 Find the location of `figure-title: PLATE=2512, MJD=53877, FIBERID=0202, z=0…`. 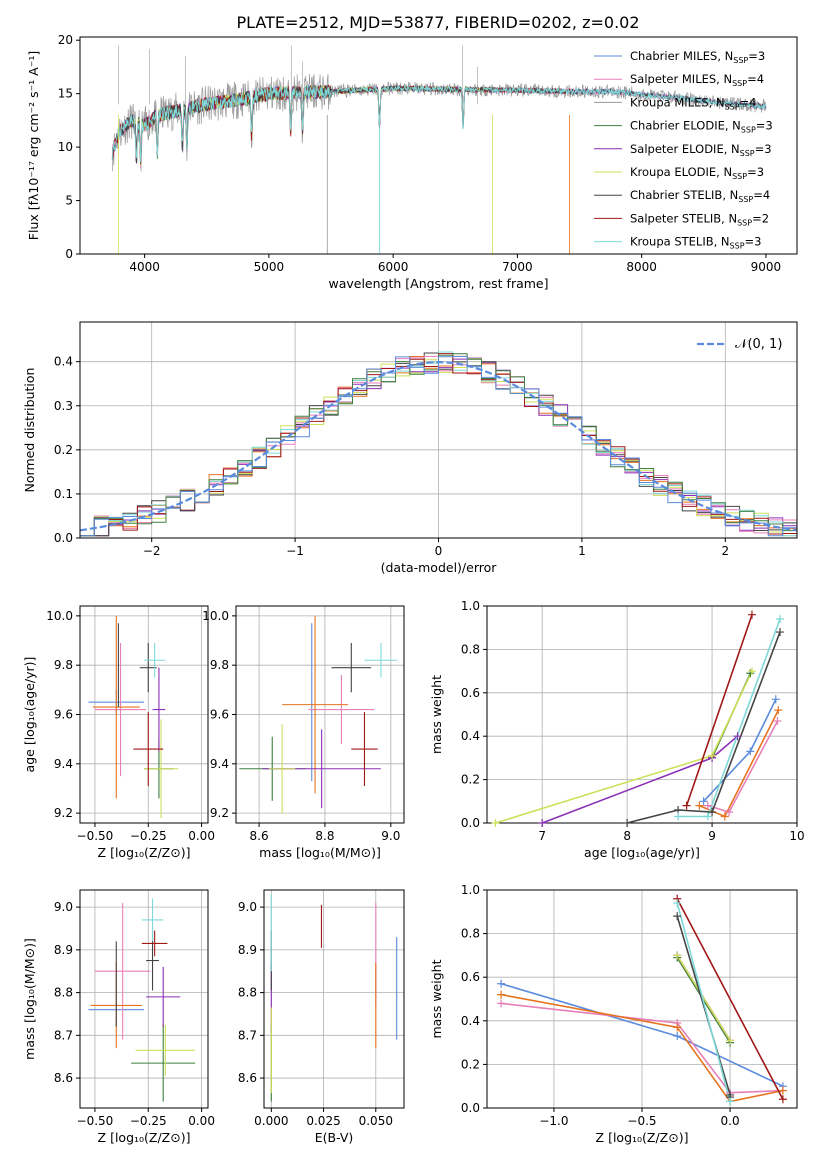

figure-title: PLATE=2512, MJD=53877, FIBERID=0202, z=0… is located at coordinates (437, 22).